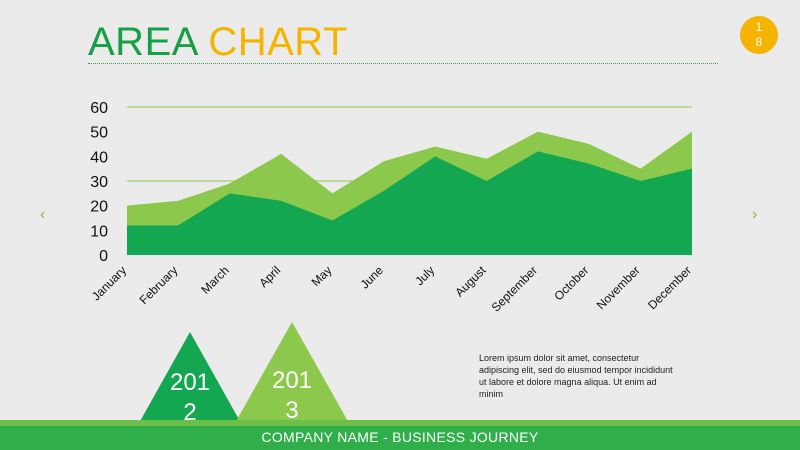 The image size is (800, 450). What do you see at coordinates (190, 412) in the screenshot?
I see `badge-2012-line-2: 2` at bounding box center [190, 412].